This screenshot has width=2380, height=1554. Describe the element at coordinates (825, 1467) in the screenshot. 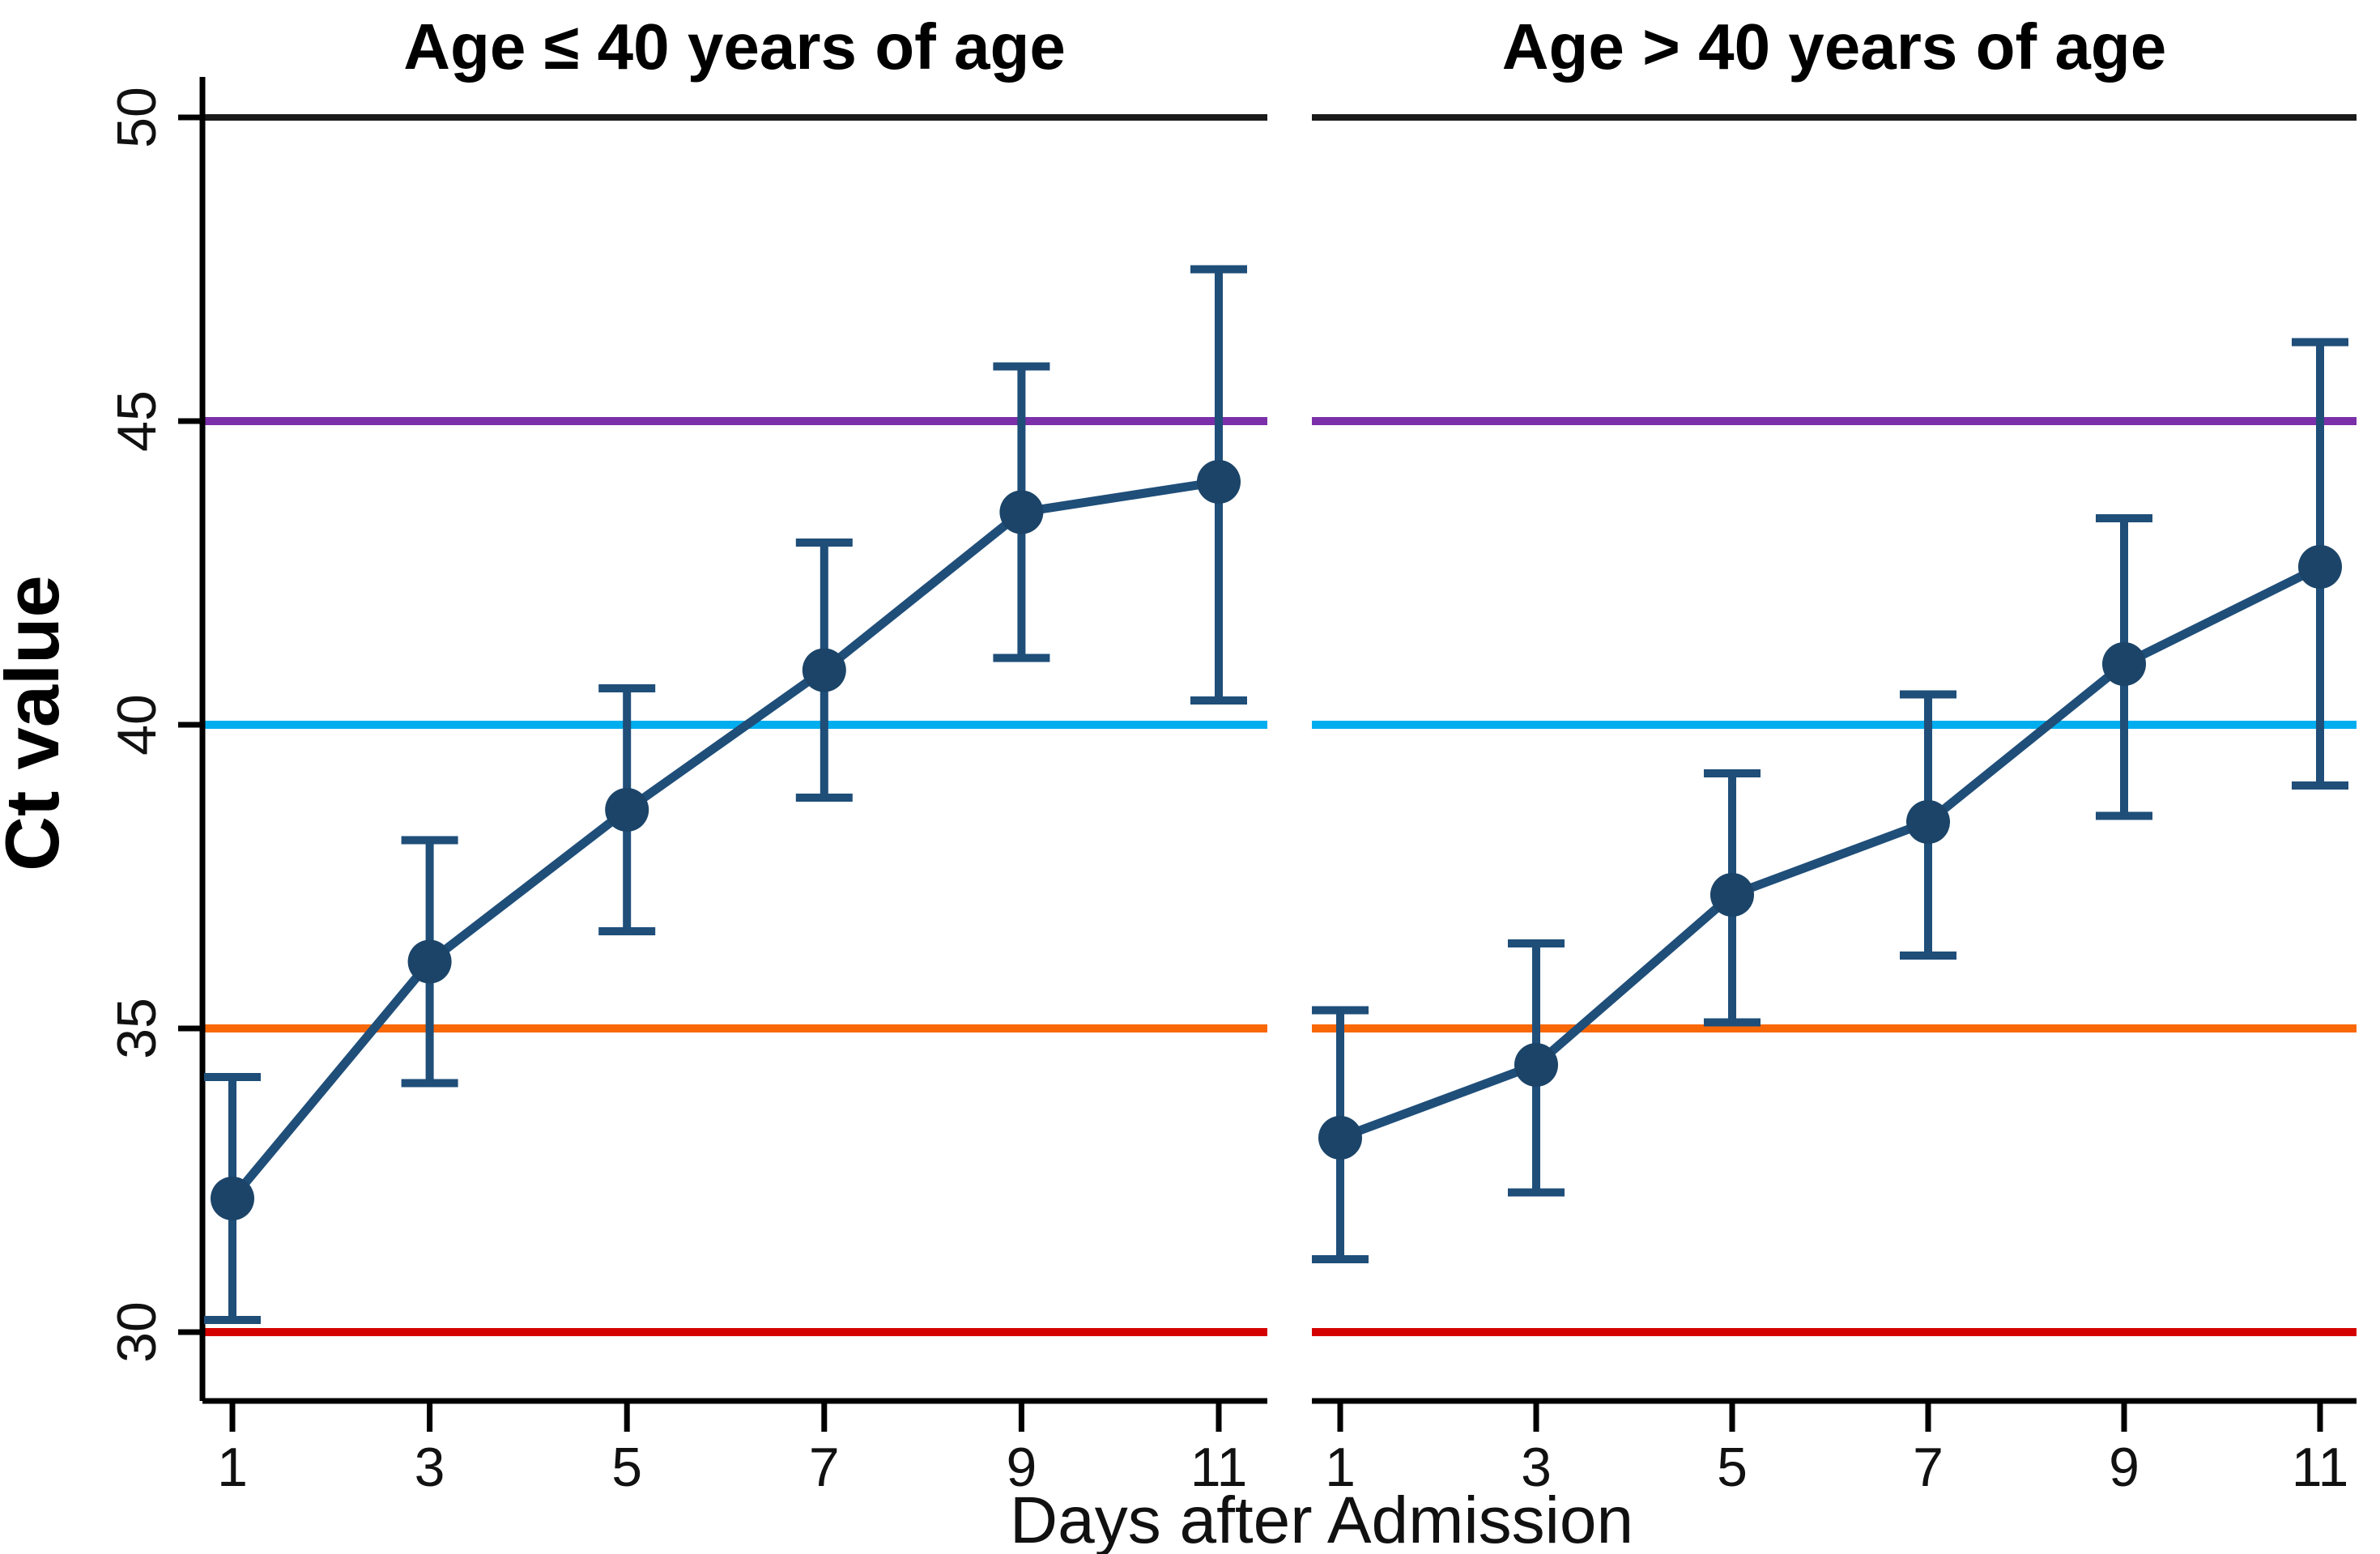

I see `x-tick-label-left-7: 7` at that location.